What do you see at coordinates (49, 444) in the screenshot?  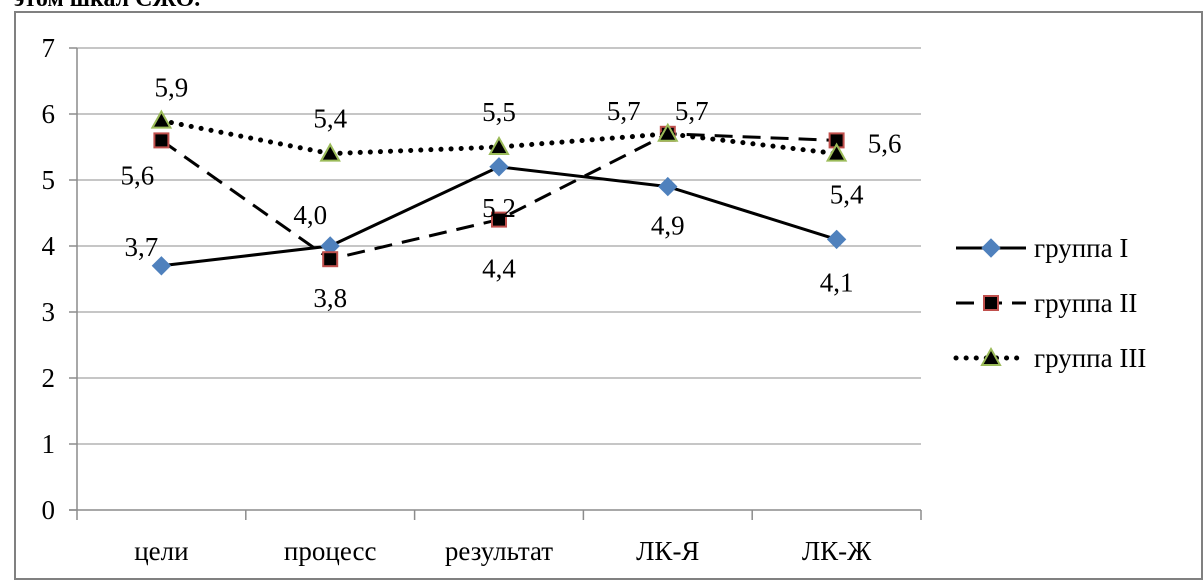 I see `y-tick-label: 1` at bounding box center [49, 444].